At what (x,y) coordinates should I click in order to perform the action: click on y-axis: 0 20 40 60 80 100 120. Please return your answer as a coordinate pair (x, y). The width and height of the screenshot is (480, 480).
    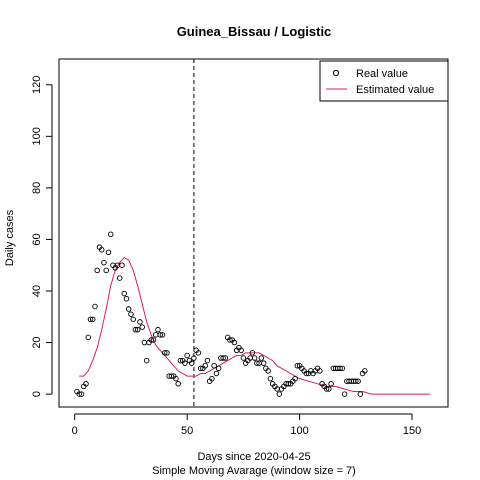
    Looking at the image, I should click on (42, 236).